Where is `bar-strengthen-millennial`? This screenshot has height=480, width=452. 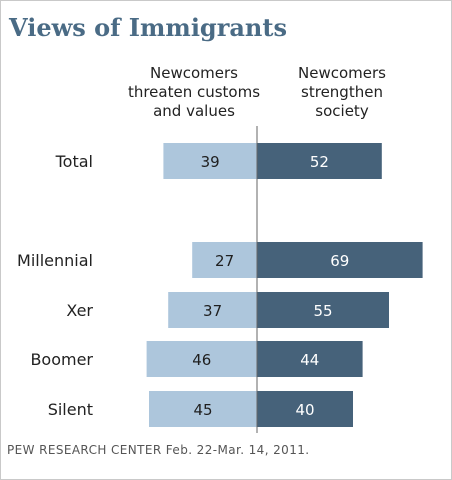 bar-strengthen-millennial is located at coordinates (340, 260).